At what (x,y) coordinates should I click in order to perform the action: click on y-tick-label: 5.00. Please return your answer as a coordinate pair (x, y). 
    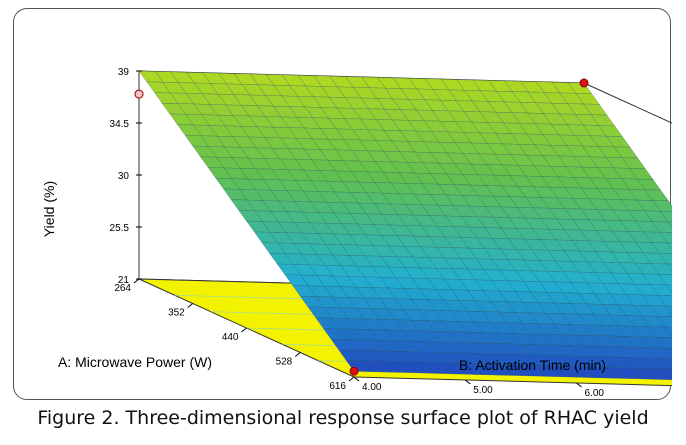
    Looking at the image, I should click on (483, 390).